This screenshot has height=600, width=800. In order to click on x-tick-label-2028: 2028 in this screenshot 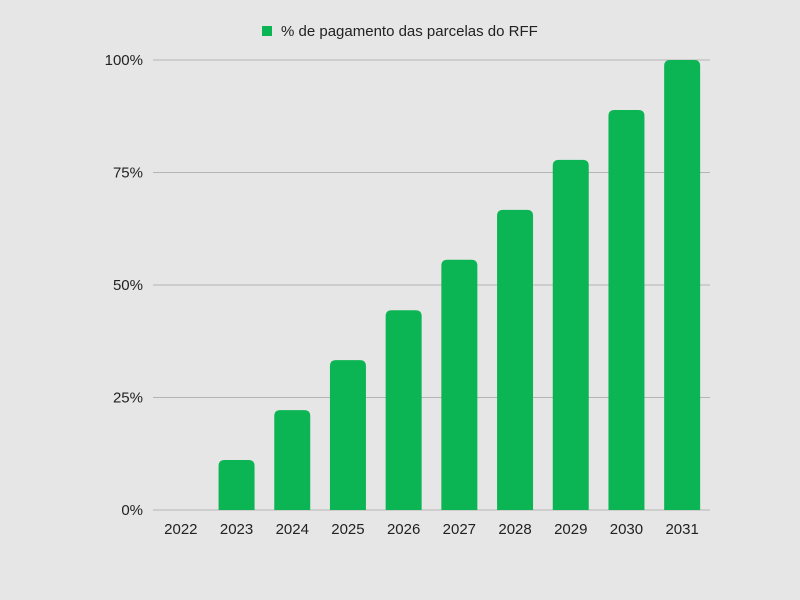, I will do `click(514, 529)`.